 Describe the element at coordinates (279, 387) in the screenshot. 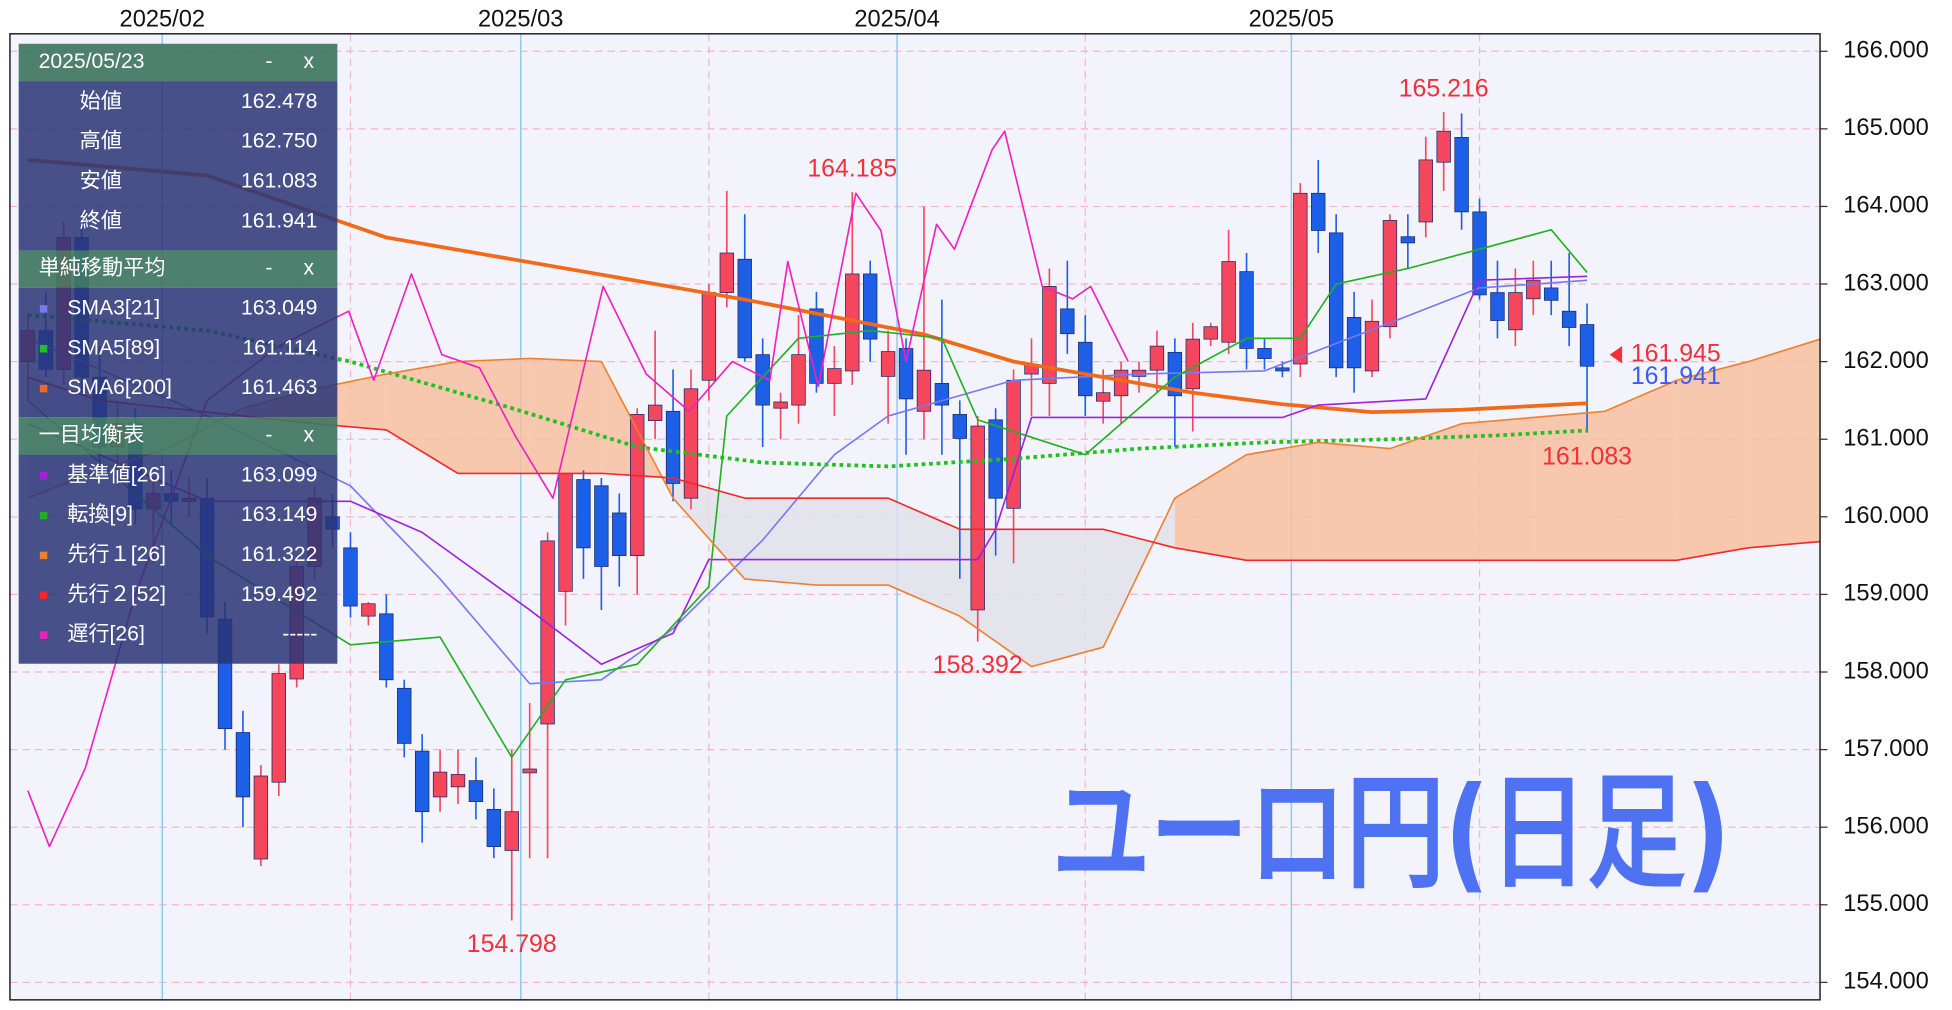

I see `legend-value: 161.463` at that location.